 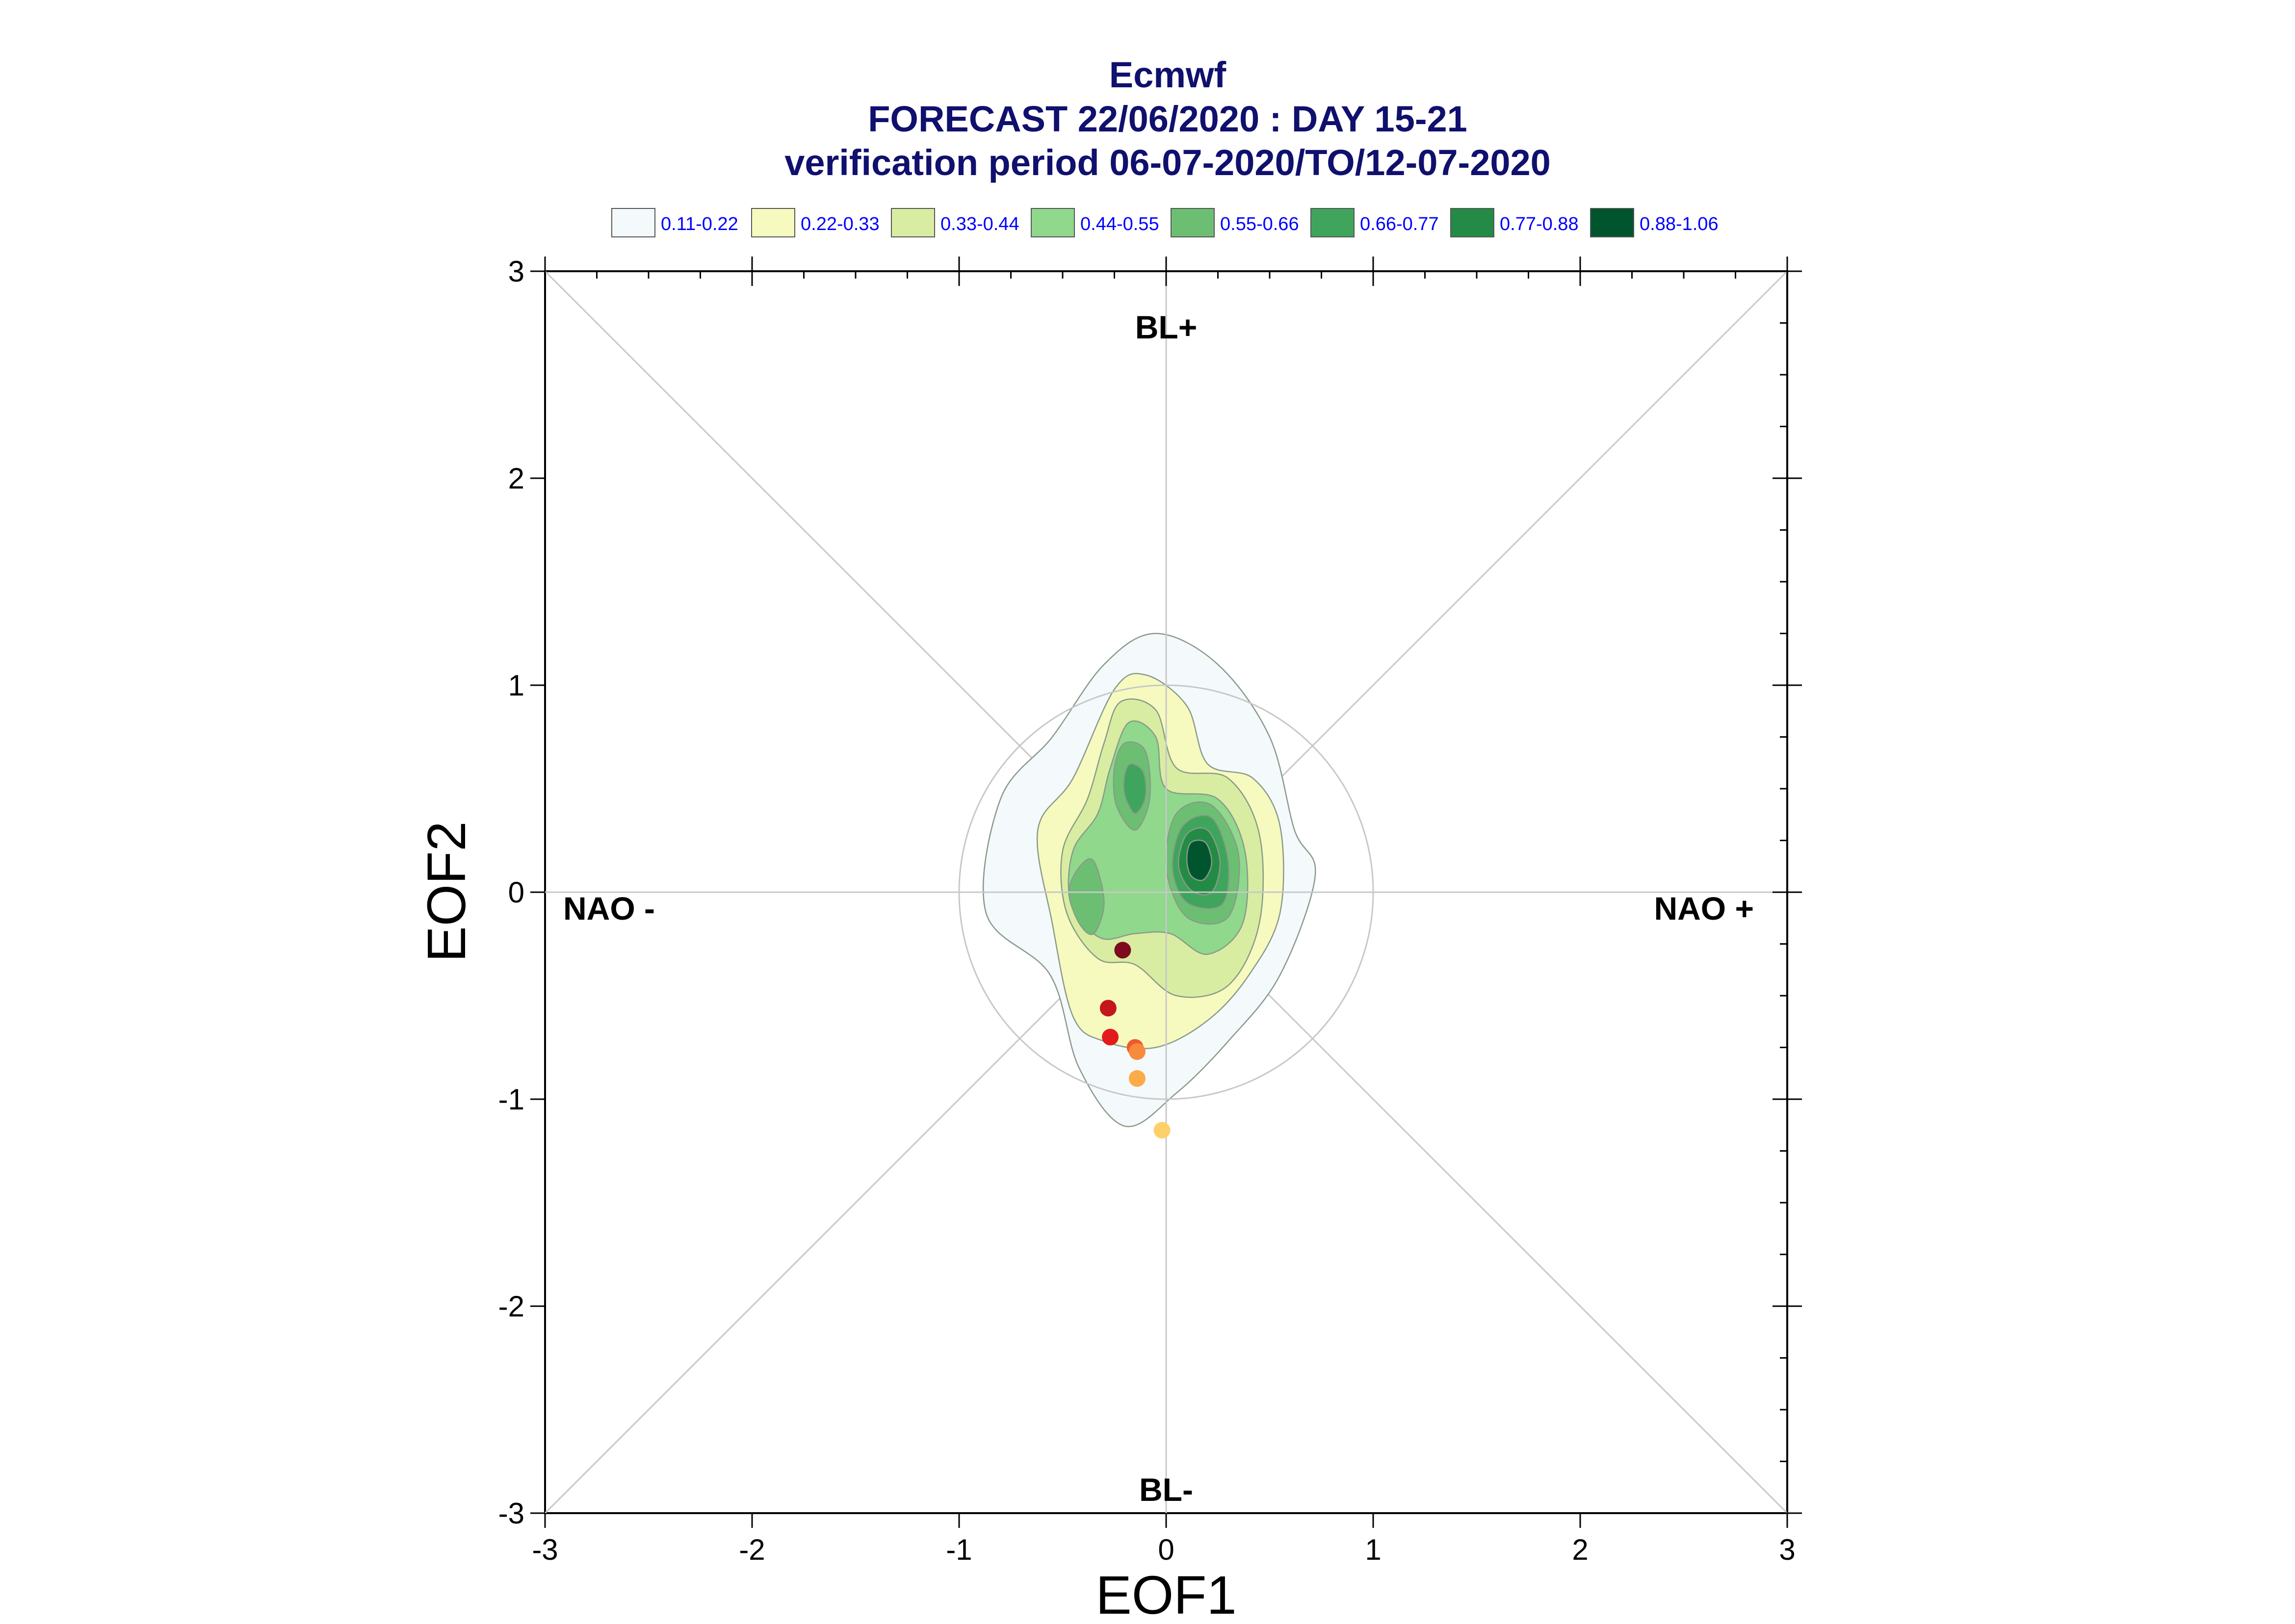 What do you see at coordinates (700, 224) in the screenshot?
I see `legend-label: 0.11-0.22` at bounding box center [700, 224].